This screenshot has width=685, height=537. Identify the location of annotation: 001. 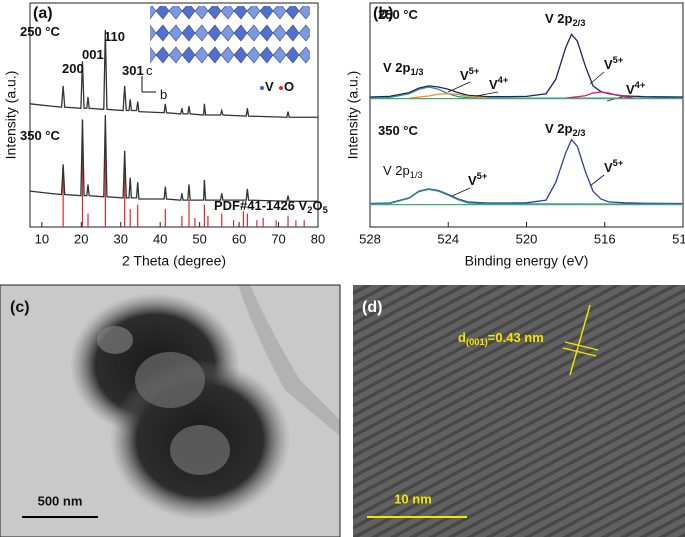
(93, 54).